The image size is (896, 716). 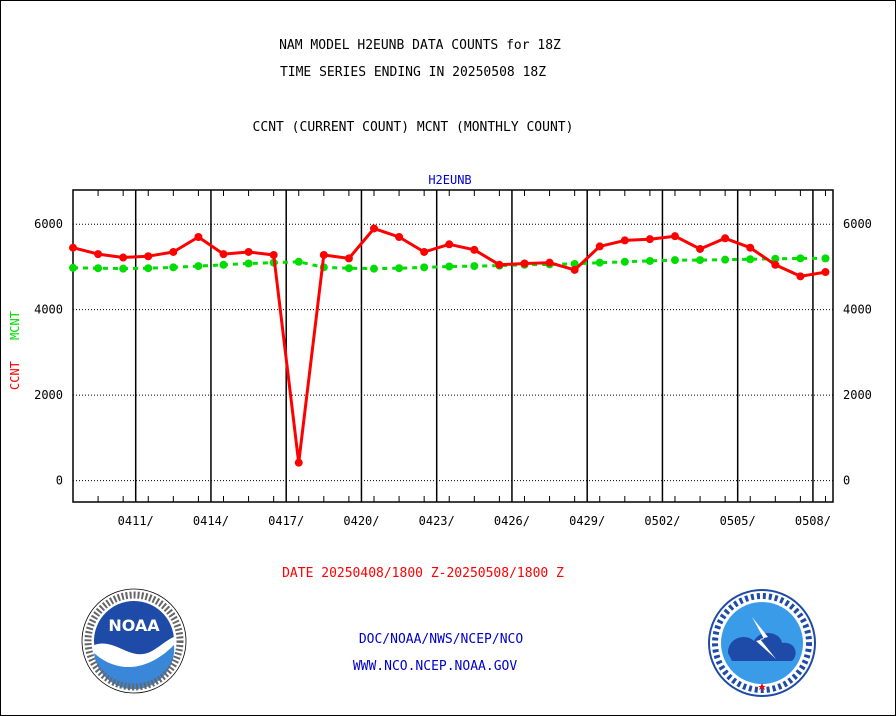 What do you see at coordinates (857, 395) in the screenshot?
I see `y-tick-label-right: 2000` at bounding box center [857, 395].